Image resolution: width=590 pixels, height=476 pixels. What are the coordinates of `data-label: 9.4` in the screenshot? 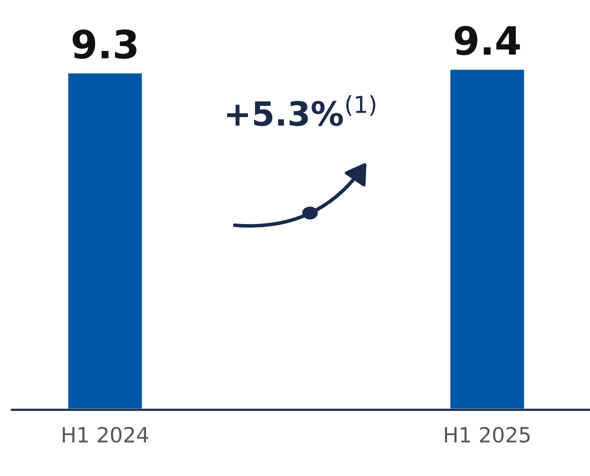 It's located at (487, 41).